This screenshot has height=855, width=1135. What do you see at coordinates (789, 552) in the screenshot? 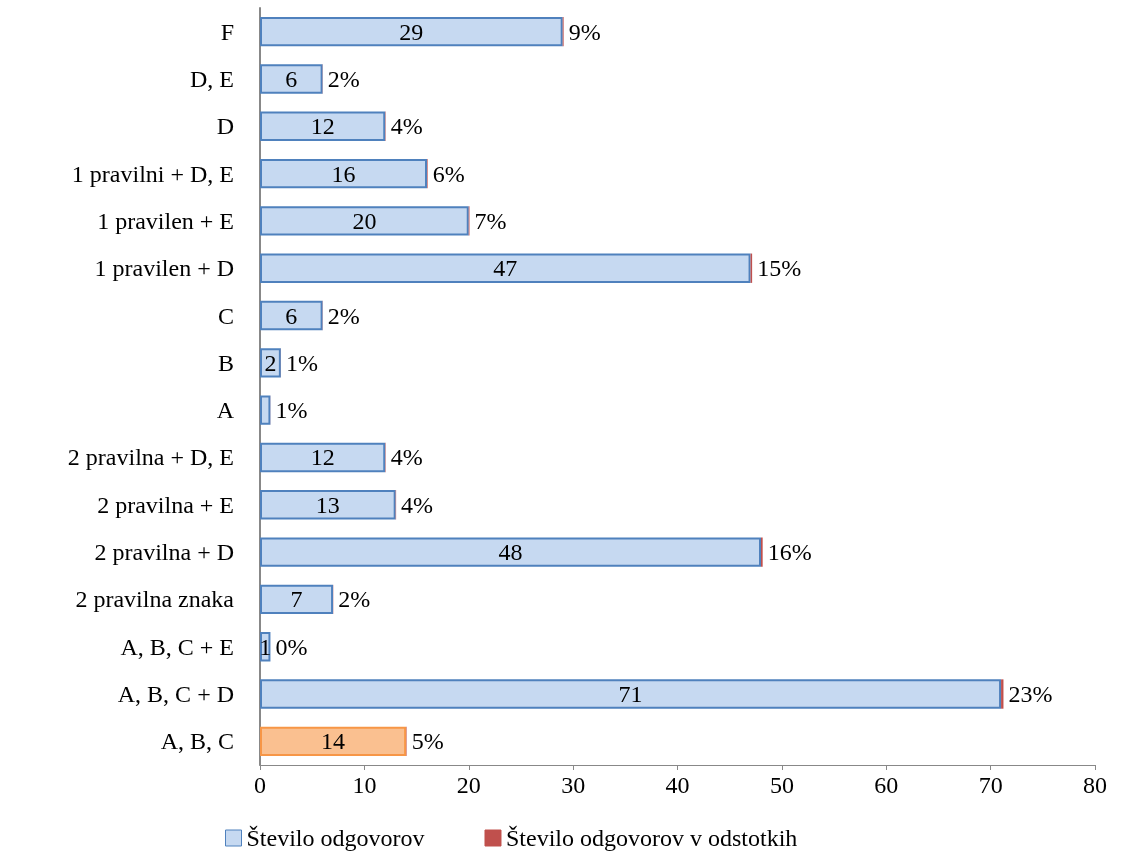
I see `data-label: 16%` at bounding box center [789, 552].